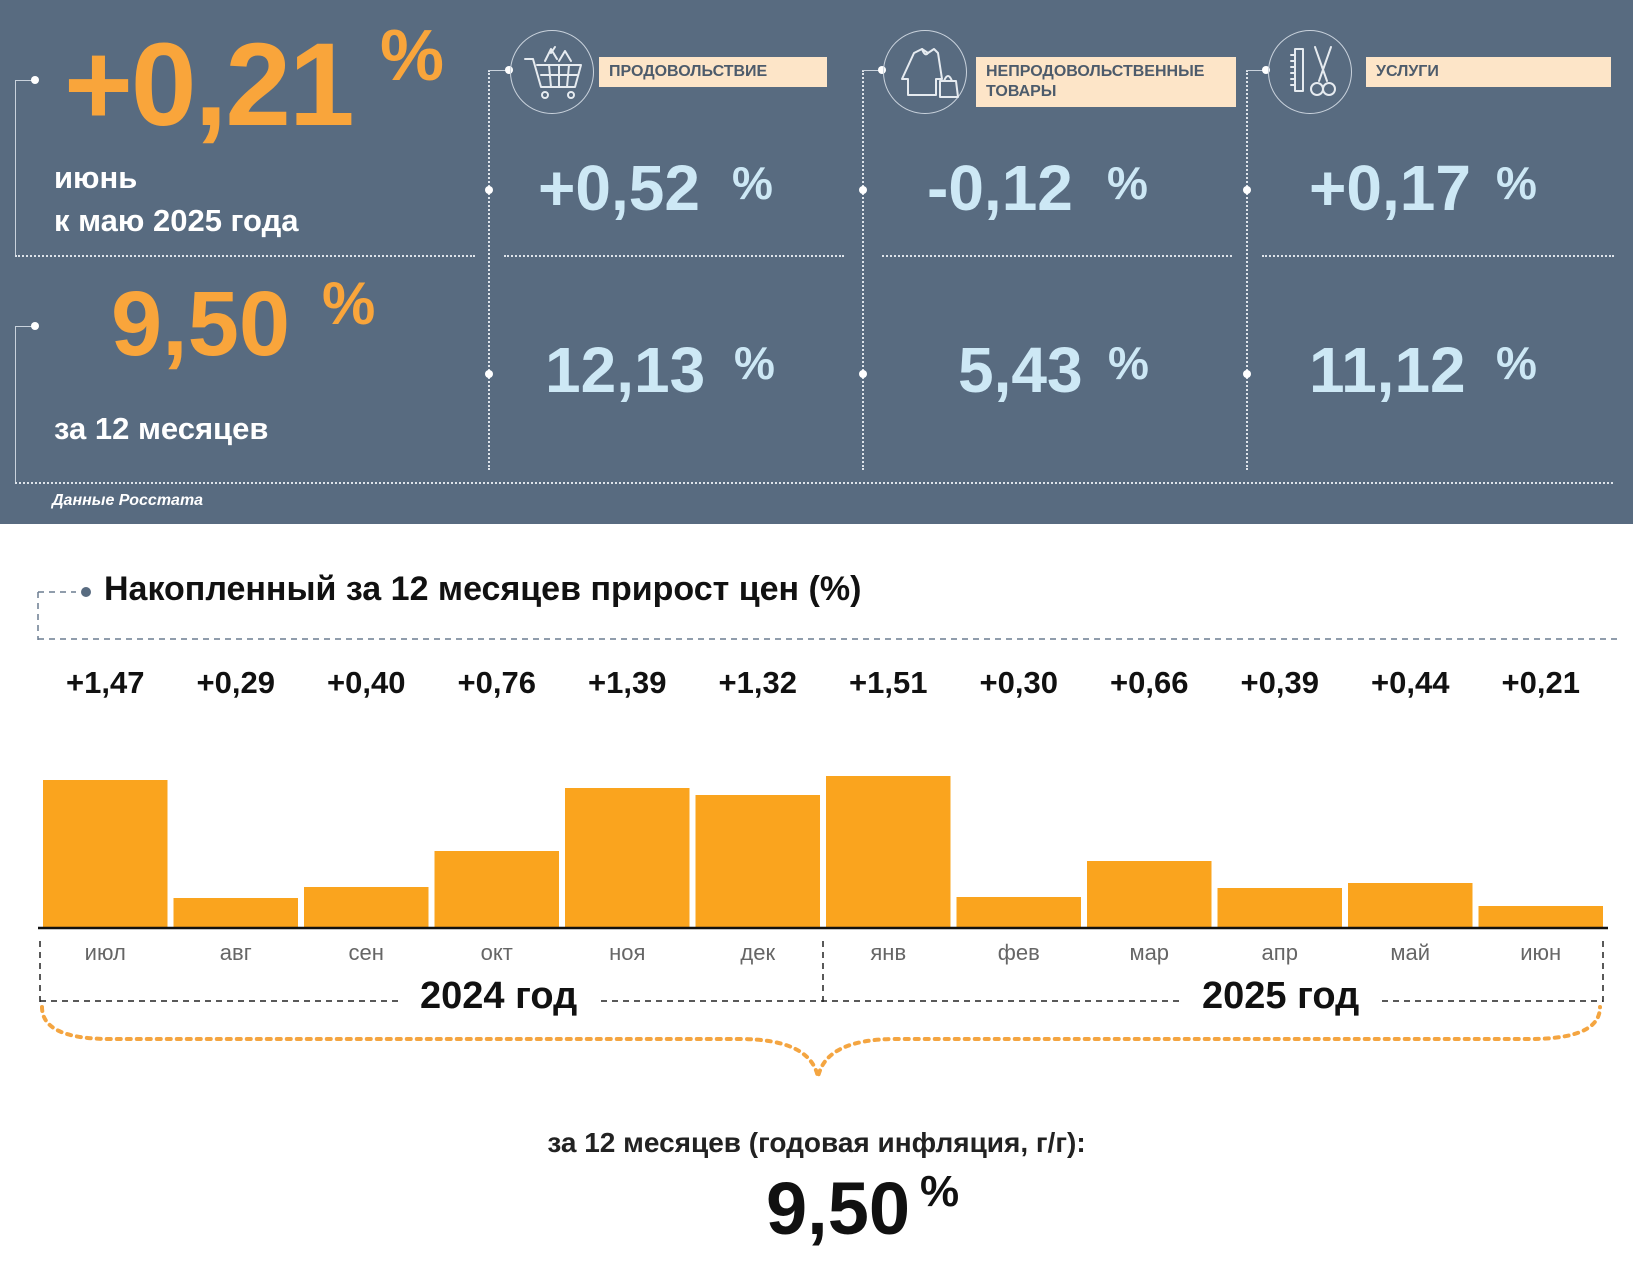 The image size is (1633, 1285). I want to click on value-label: +1,39, so click(627, 682).